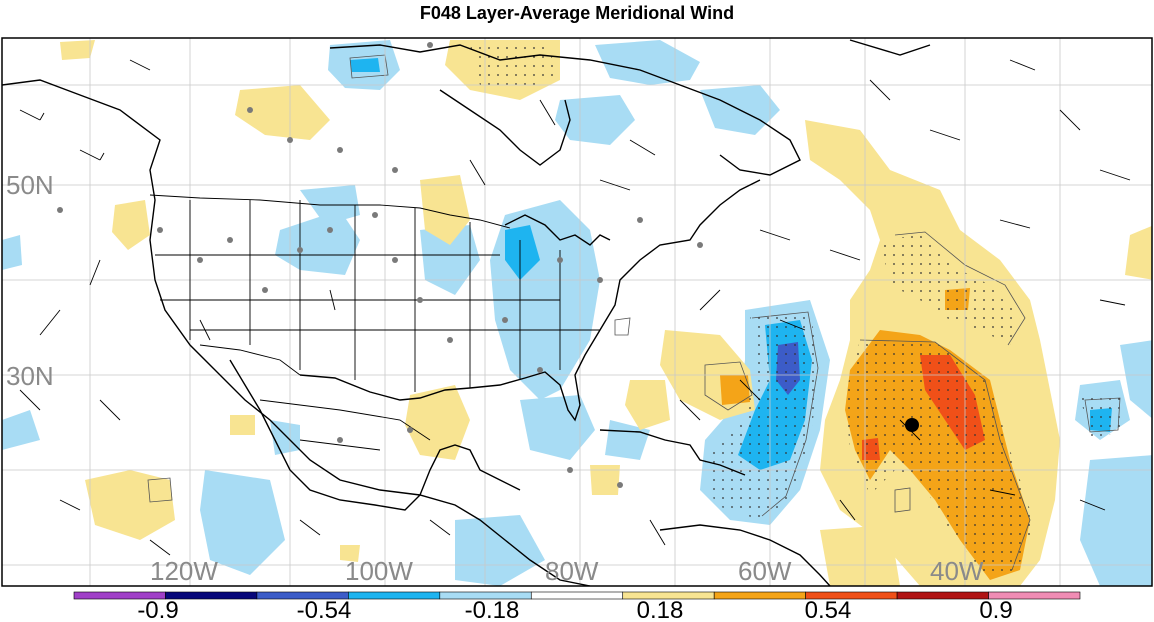 This screenshot has width=1154, height=622. Describe the element at coordinates (379, 571) in the screenshot. I see `lon-label: 100W` at that location.